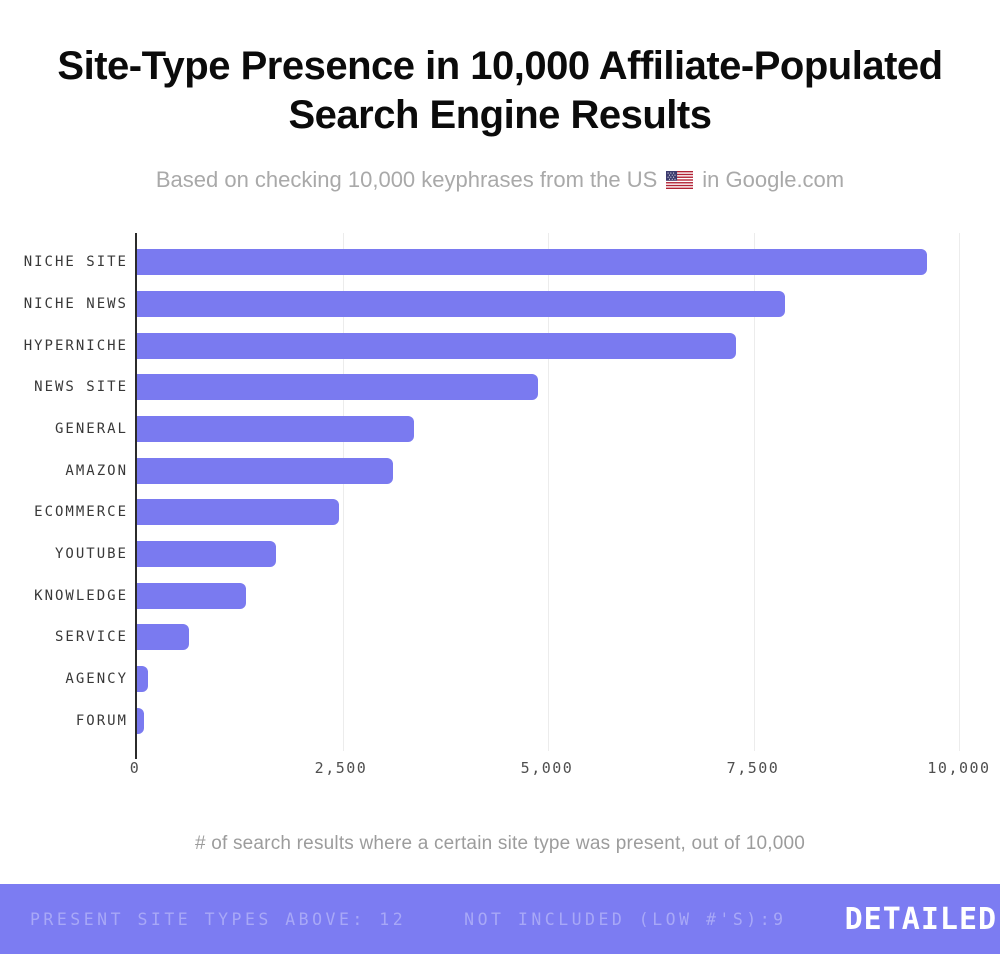 This screenshot has width=1000, height=954. I want to click on x-axis-tick-labels: 0 2,500 5,000 7,500 10,000, so click(559, 764).